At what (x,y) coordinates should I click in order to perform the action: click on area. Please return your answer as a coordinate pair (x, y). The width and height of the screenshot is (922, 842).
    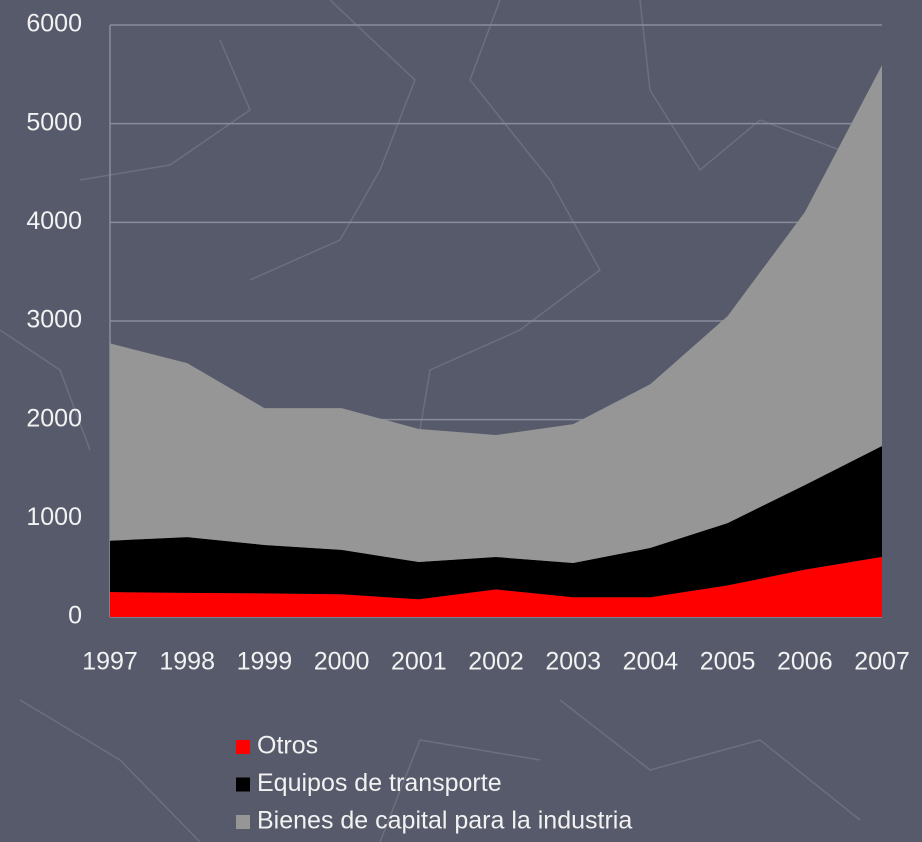
    Looking at the image, I should click on (496, 586).